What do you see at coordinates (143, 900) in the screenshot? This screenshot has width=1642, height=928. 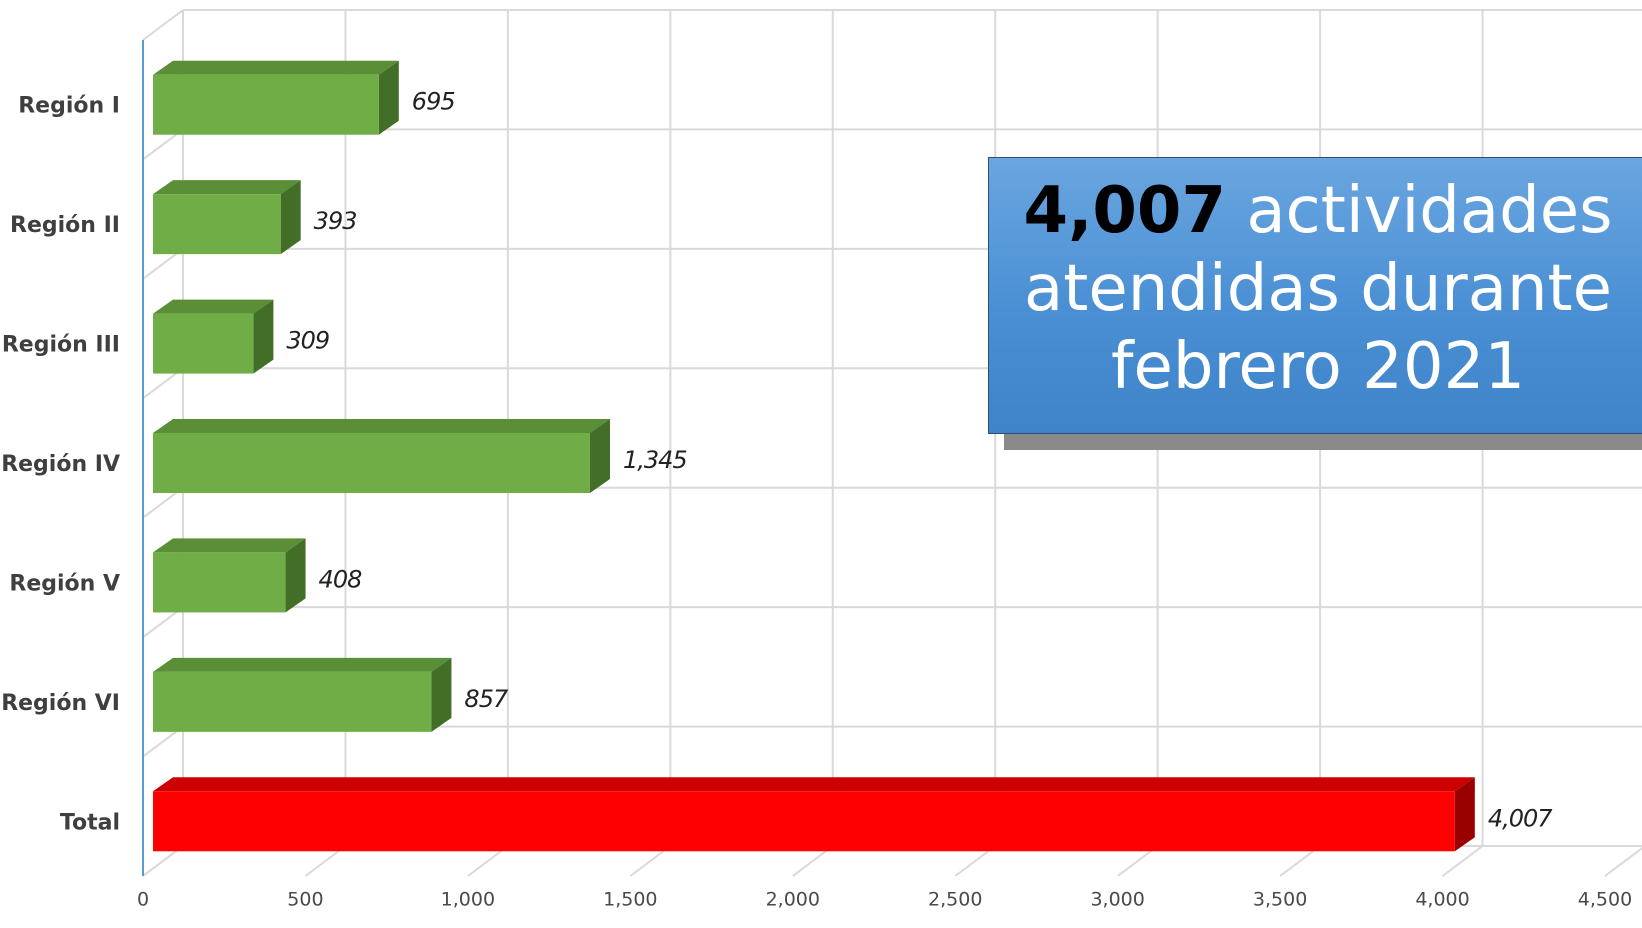 I see `x-tick-label: 0` at bounding box center [143, 900].